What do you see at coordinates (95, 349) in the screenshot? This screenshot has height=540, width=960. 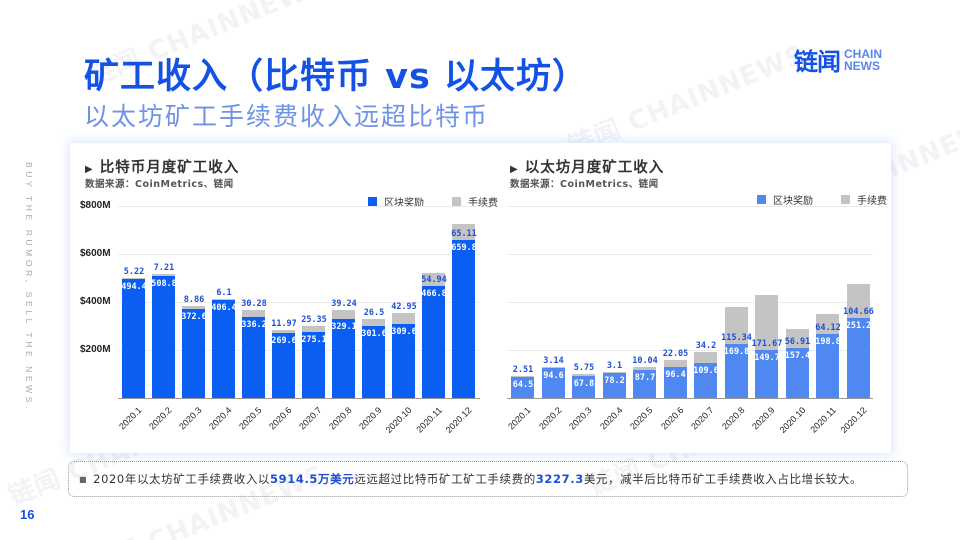 I see `y-tick-label: $200M` at bounding box center [95, 349].